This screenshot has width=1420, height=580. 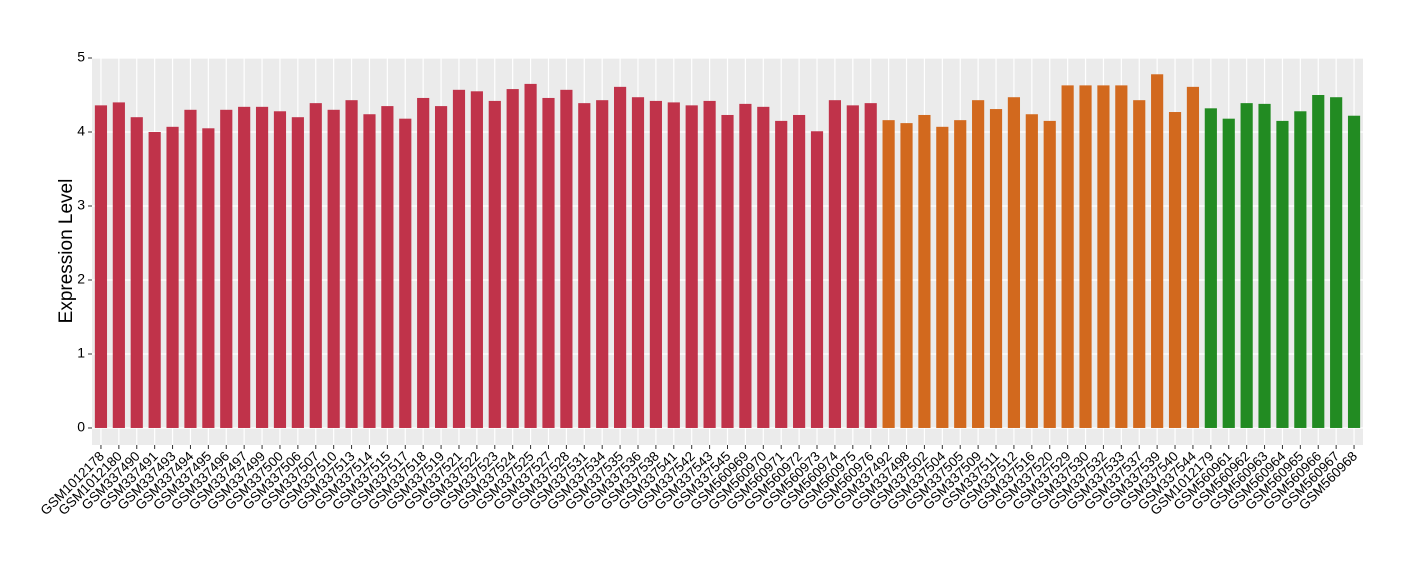 What do you see at coordinates (81, 427) in the screenshot?
I see `y-tick-label: 0` at bounding box center [81, 427].